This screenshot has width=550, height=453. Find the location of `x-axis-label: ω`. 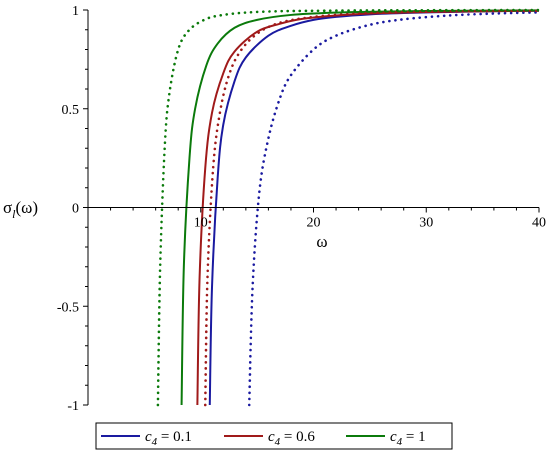

x-axis-label: ω is located at coordinates (321, 241).